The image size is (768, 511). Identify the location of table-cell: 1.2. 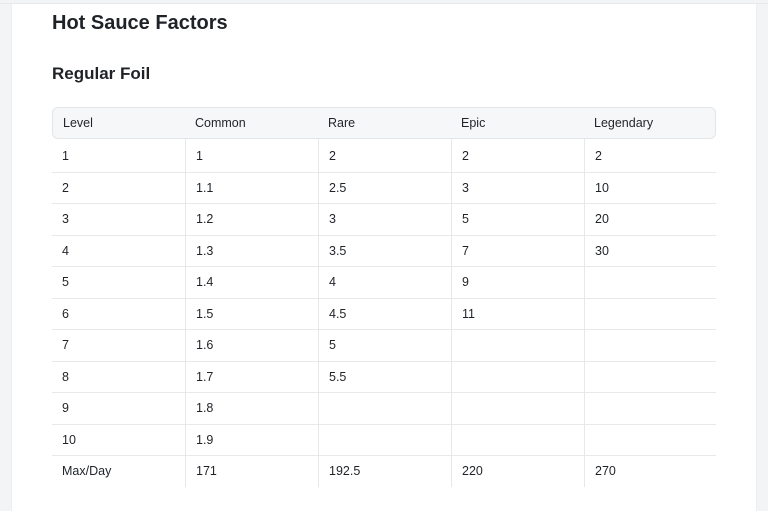
(251, 220).